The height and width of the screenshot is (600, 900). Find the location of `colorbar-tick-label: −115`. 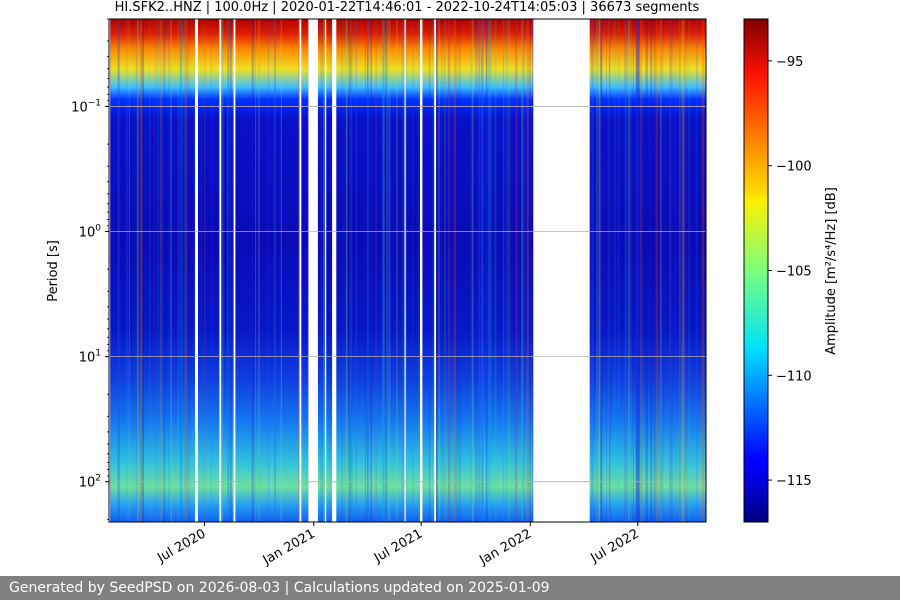

colorbar-tick-label: −115 is located at coordinates (794, 481).